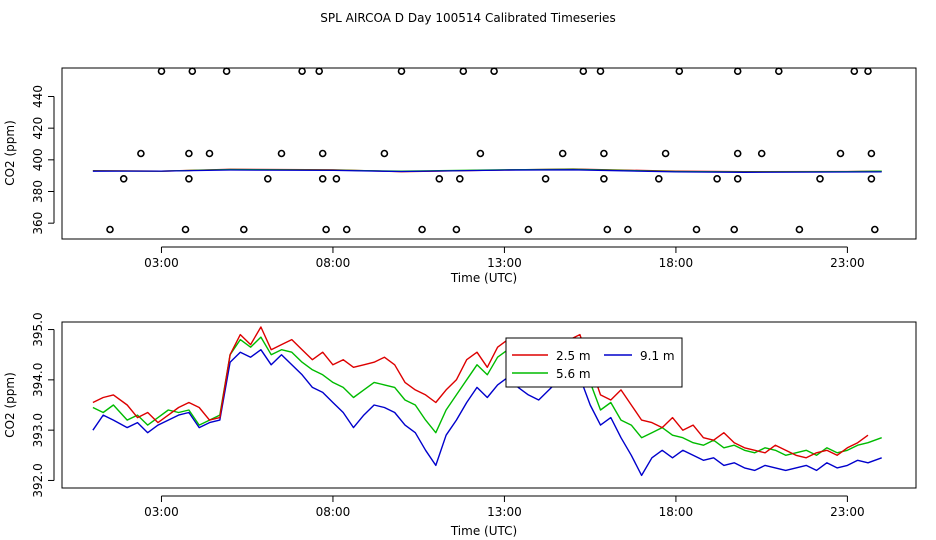 Image resolution: width=936 pixels, height=540 pixels. I want to click on bottom-x-tick-label: 13:00, so click(504, 512).